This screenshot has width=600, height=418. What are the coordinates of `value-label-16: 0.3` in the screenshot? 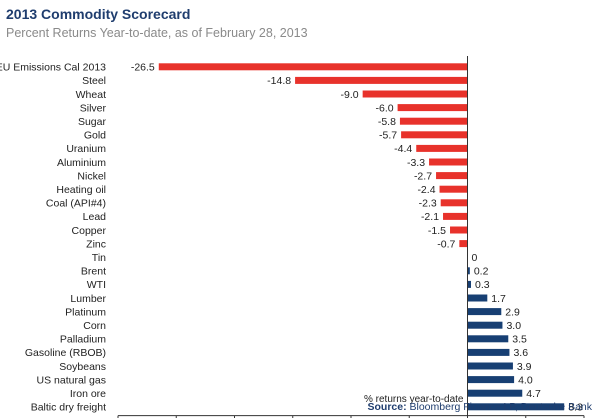 It's located at (482, 285).